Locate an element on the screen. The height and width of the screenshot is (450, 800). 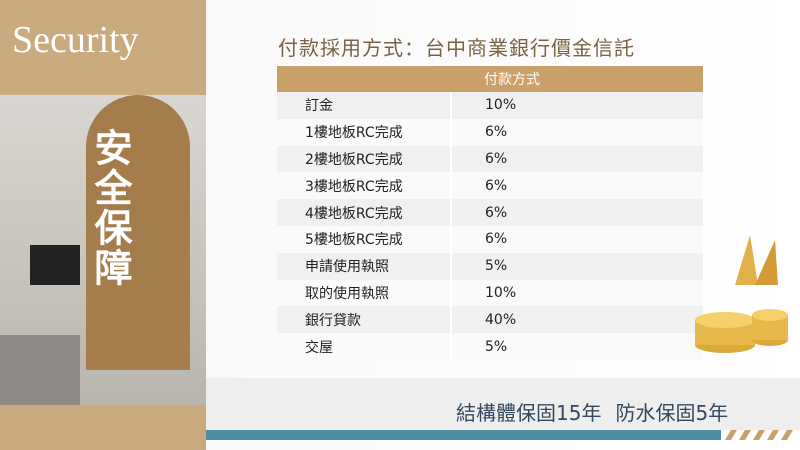
table-row: 5樓地板RC完成 6% is located at coordinates (490, 239).